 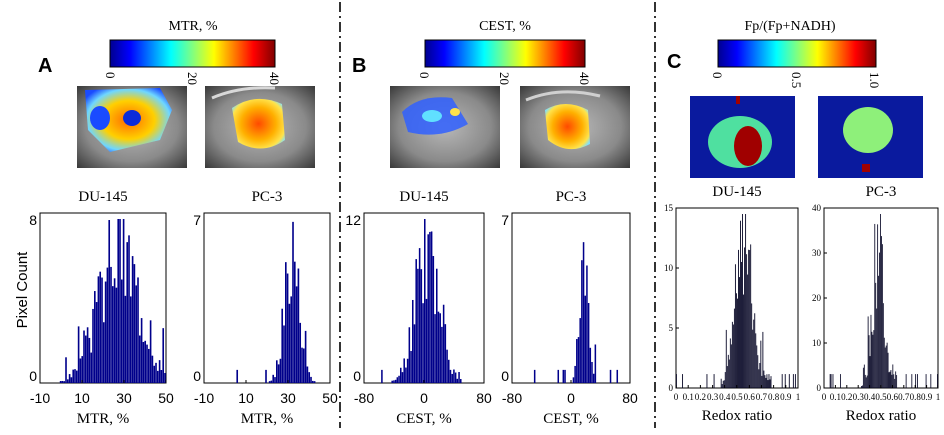 What do you see at coordinates (102, 197) in the screenshot?
I see `histogram-title: DU-145` at bounding box center [102, 197].